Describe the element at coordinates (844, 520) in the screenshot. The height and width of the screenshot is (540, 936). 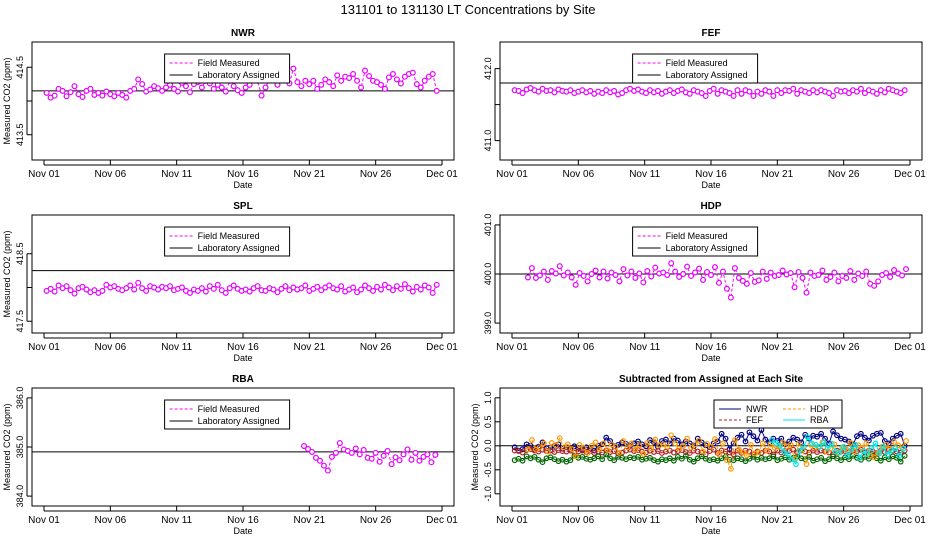
I see `x-tick-label: Nov 26` at that location.